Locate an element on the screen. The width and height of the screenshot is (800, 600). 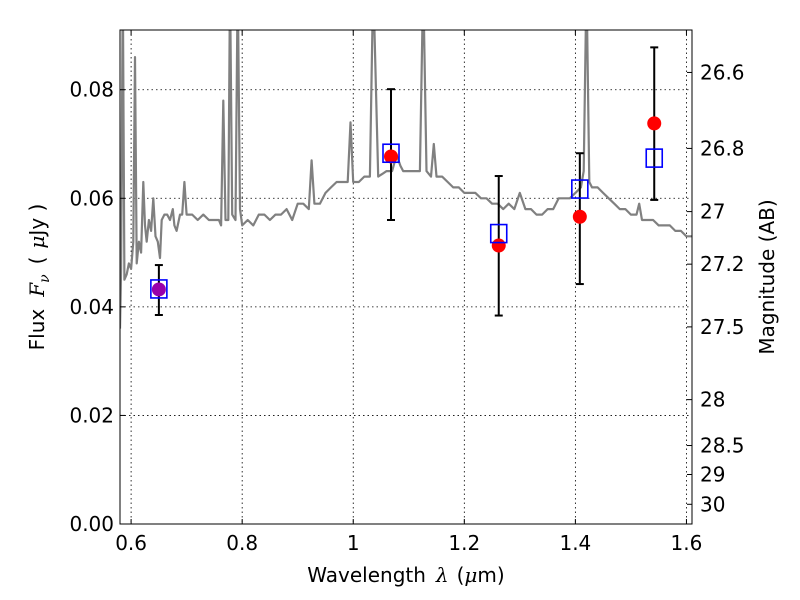
x-tick-label-3: 1.2 is located at coordinates (464, 543).